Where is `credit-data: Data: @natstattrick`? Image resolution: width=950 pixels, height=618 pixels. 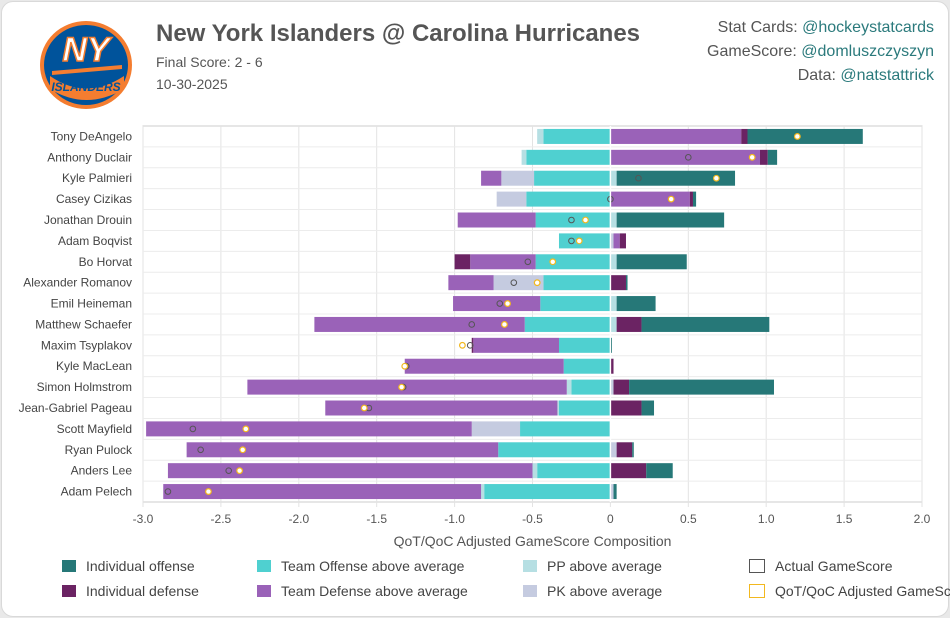 credit-data: Data: @natstattrick is located at coordinates (865, 75).